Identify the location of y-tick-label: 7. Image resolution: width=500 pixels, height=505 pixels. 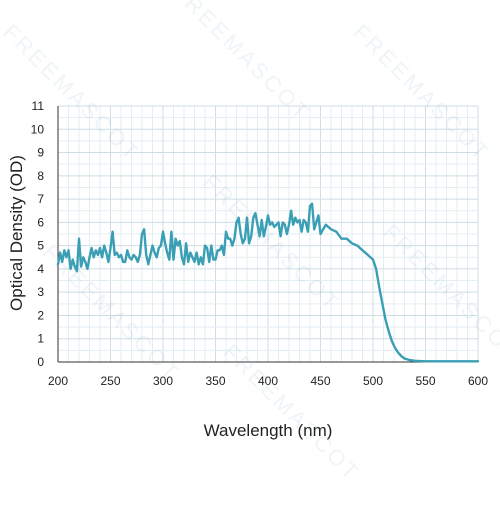
(40, 199).